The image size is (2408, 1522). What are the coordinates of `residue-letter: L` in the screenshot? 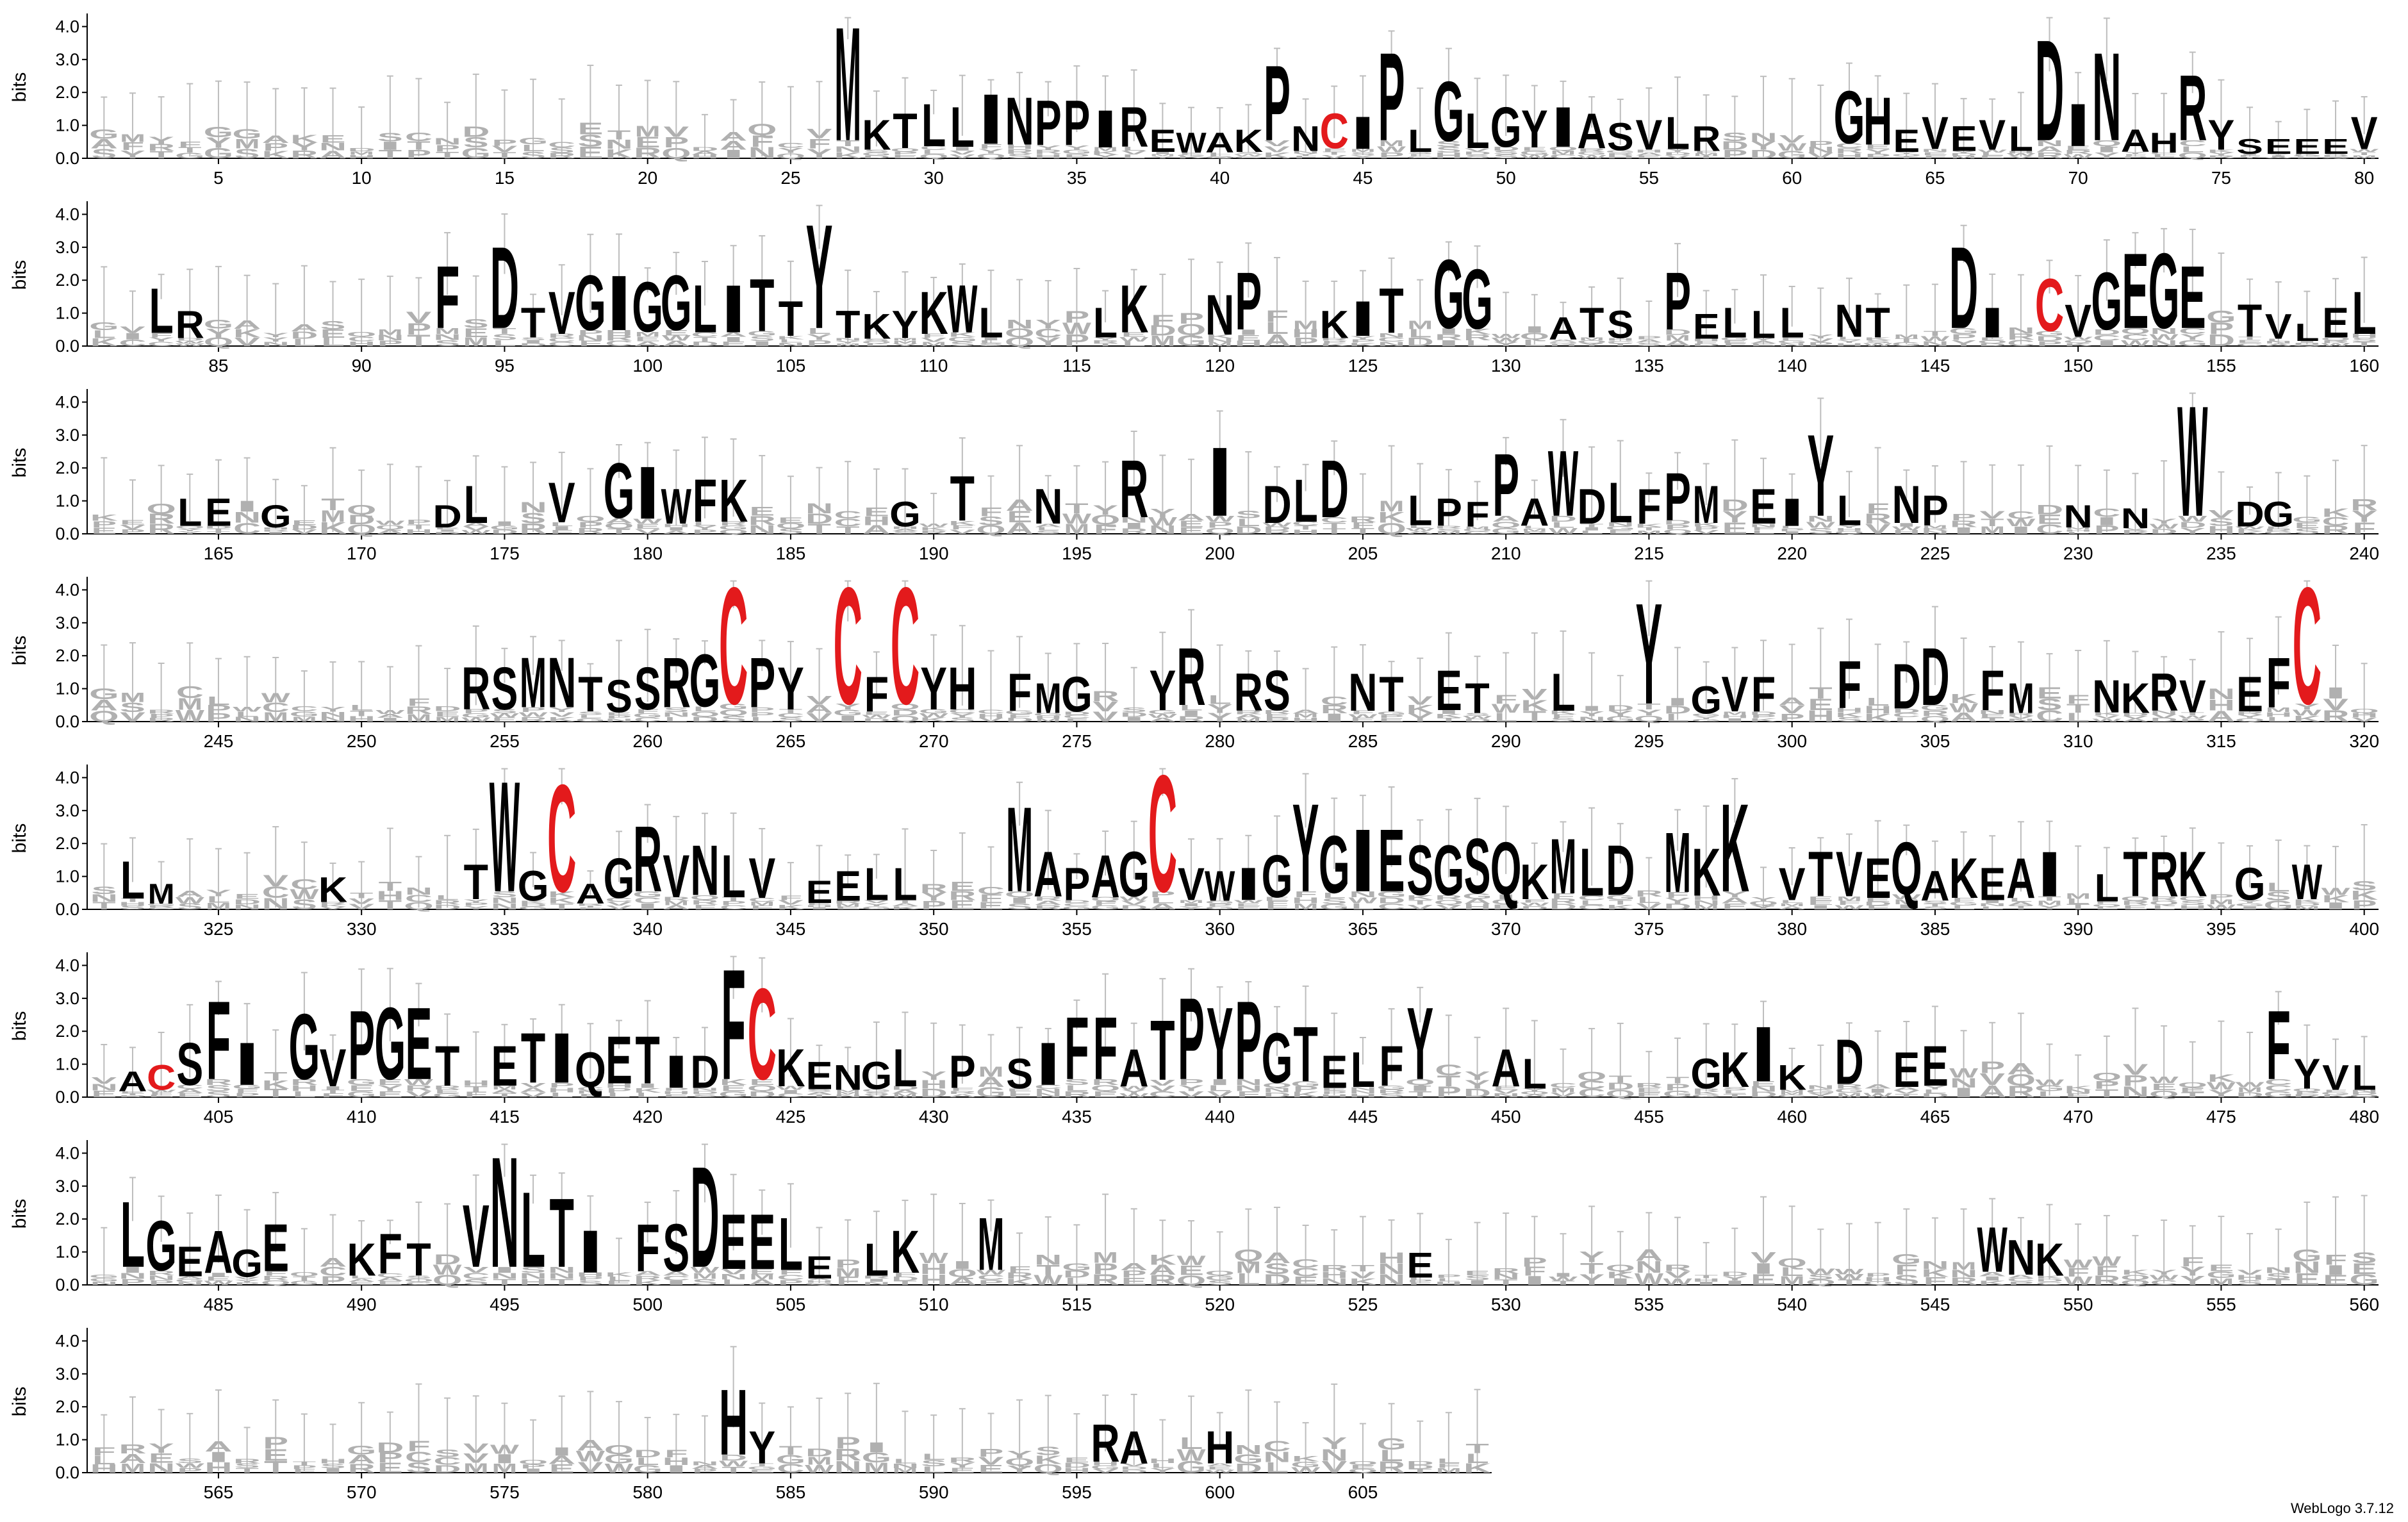 It's located at (876, 1260).